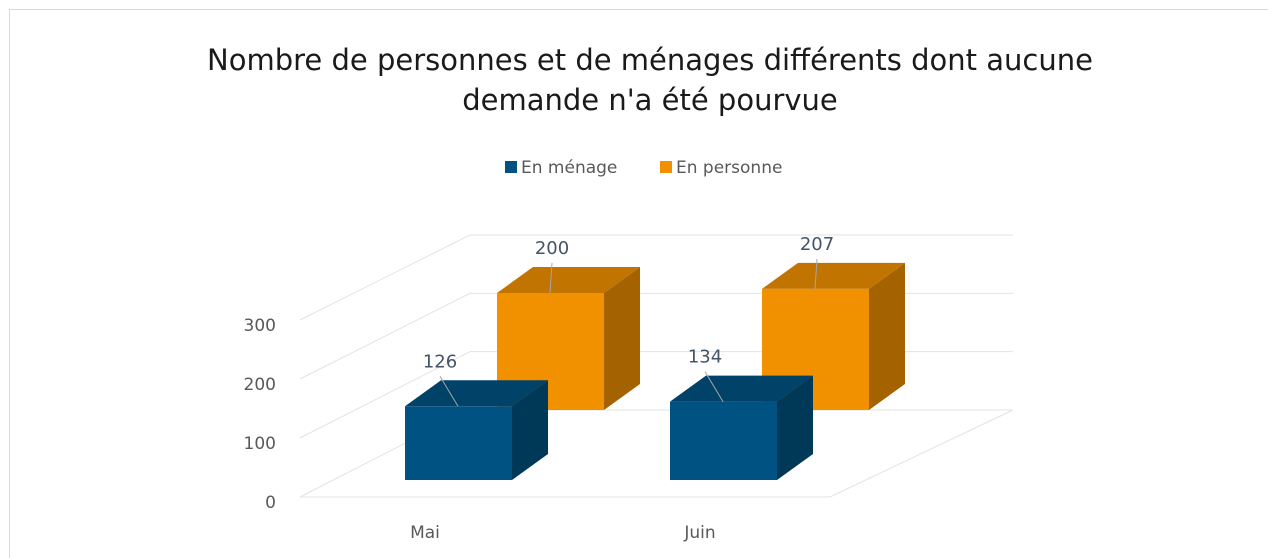  I want to click on y-tick-label: 300, so click(260, 326).